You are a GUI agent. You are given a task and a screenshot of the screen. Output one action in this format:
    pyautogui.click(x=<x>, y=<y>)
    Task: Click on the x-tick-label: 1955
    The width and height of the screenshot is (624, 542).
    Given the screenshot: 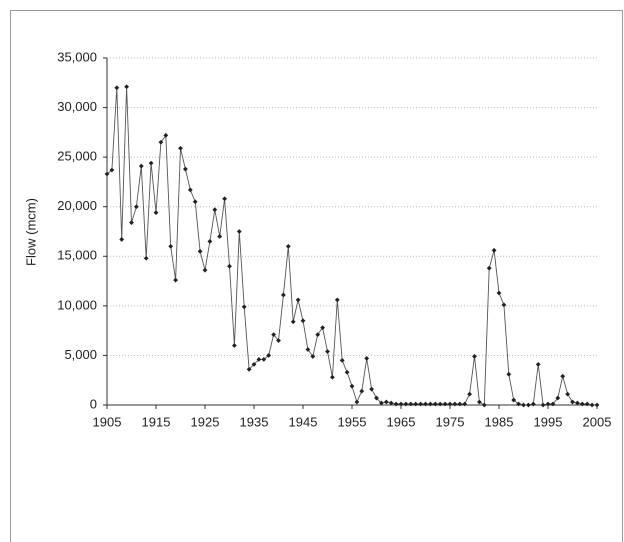 What is the action you would take?
    pyautogui.click(x=352, y=421)
    